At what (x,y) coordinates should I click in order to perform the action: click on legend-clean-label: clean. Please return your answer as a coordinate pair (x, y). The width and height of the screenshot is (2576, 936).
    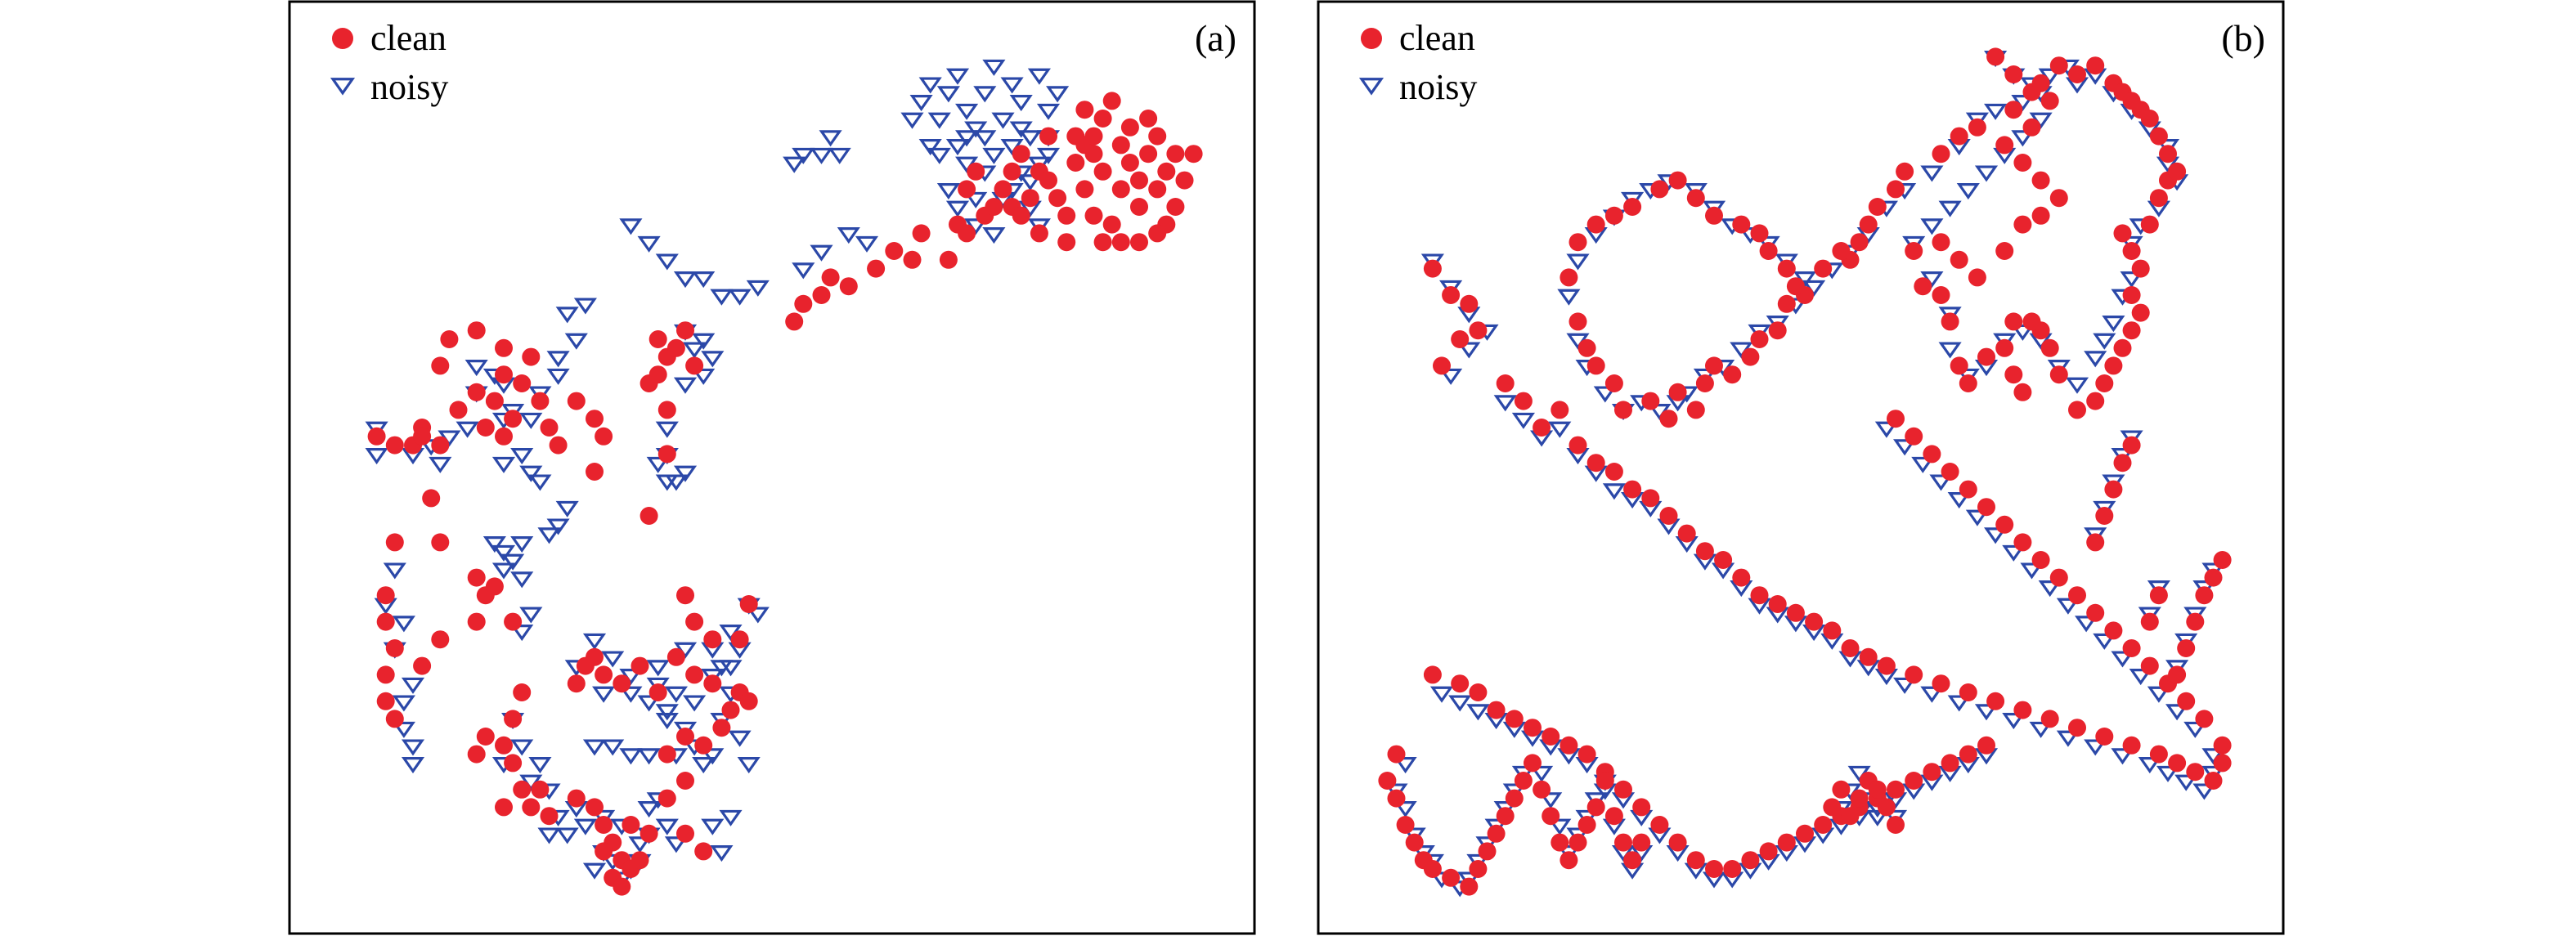
    Looking at the image, I should click on (408, 38).